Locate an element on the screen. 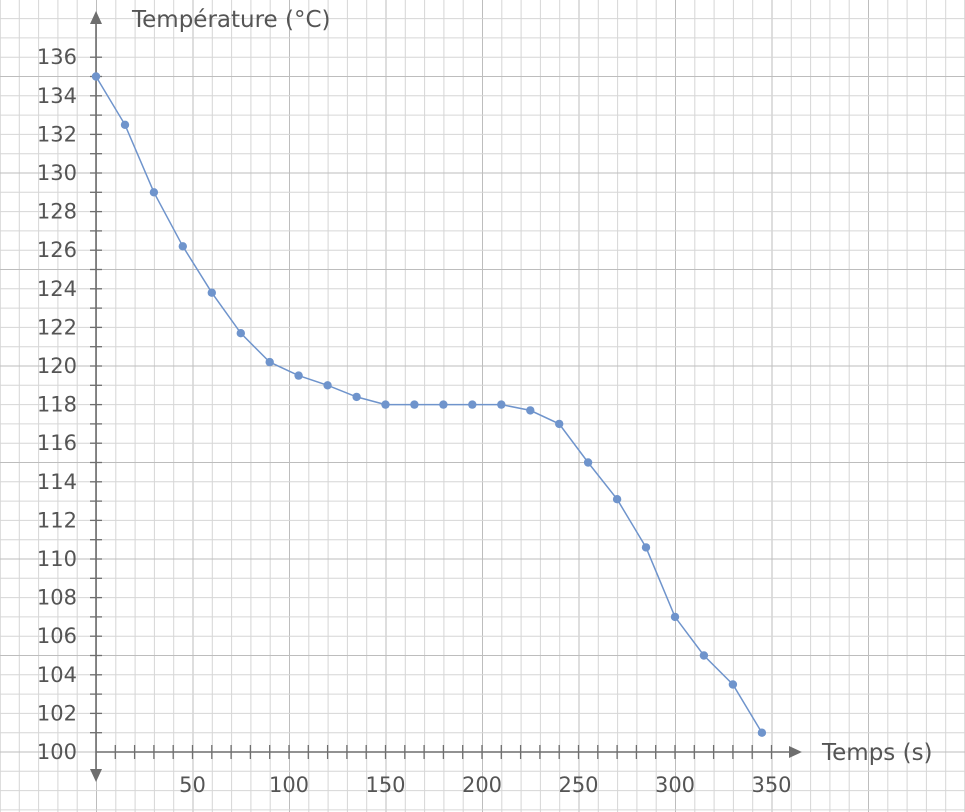 The width and height of the screenshot is (965, 812). y-tick-label: 124 is located at coordinates (57, 289).